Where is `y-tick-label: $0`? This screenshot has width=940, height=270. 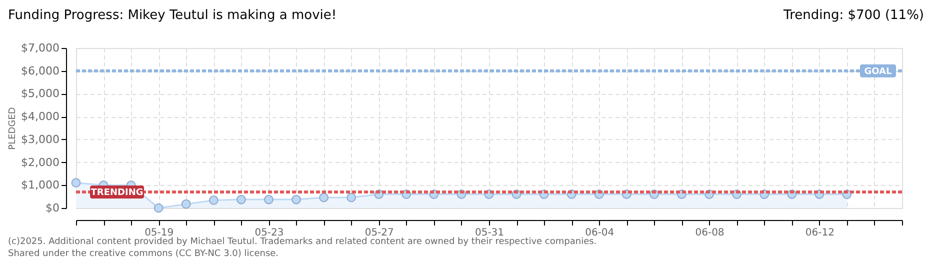
y-tick-label: $0 is located at coordinates (53, 208).